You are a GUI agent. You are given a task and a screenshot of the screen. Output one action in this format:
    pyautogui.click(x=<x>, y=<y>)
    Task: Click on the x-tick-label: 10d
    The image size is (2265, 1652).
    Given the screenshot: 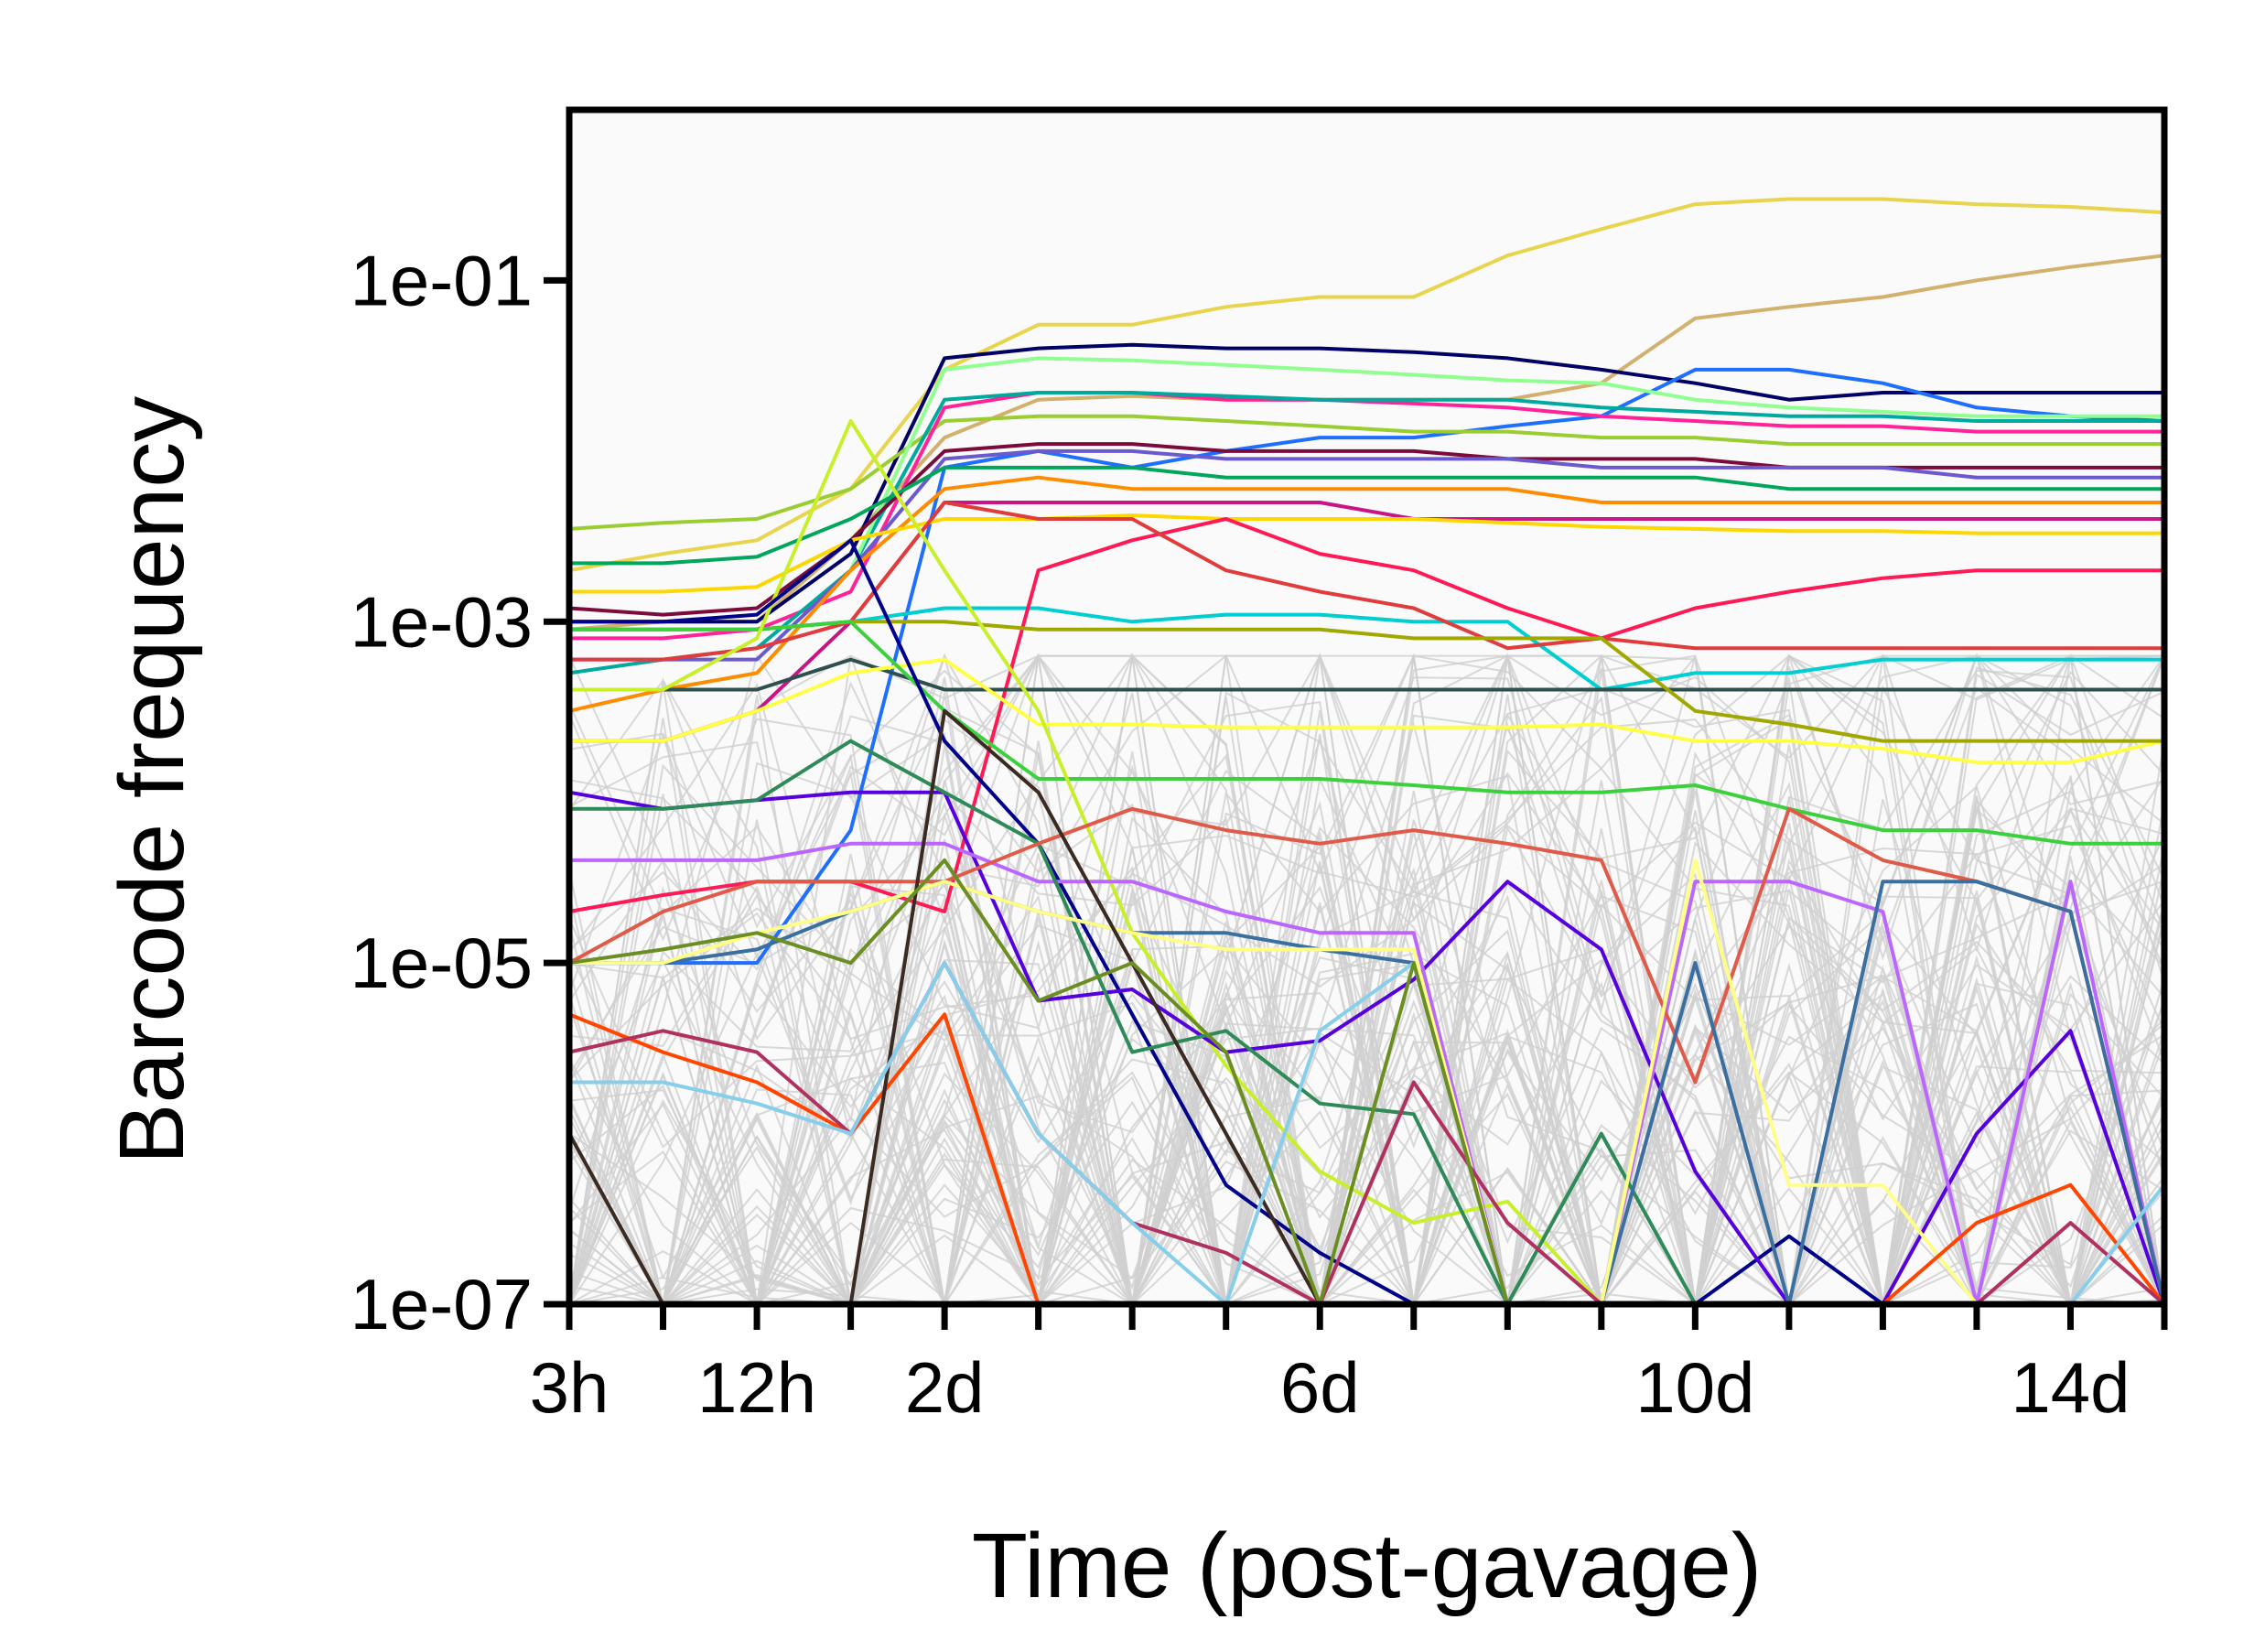 What is the action you would take?
    pyautogui.click(x=1694, y=1387)
    